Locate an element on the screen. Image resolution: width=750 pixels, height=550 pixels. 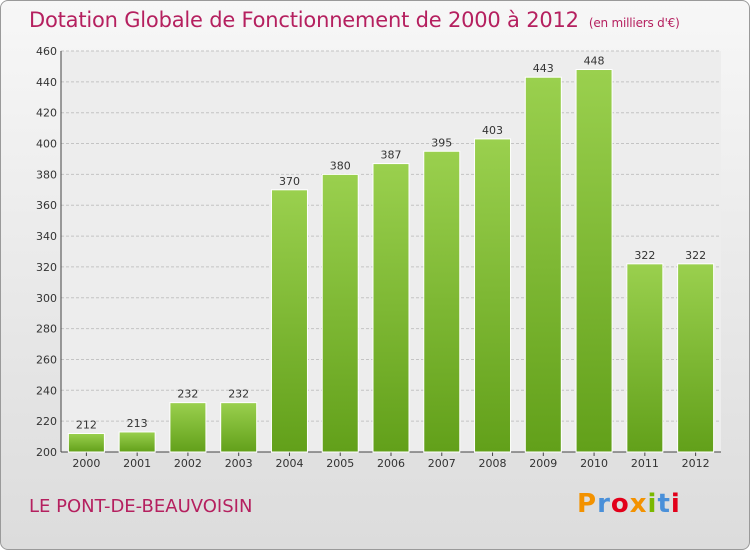
y-tick-label: 440 is located at coordinates (46, 82).